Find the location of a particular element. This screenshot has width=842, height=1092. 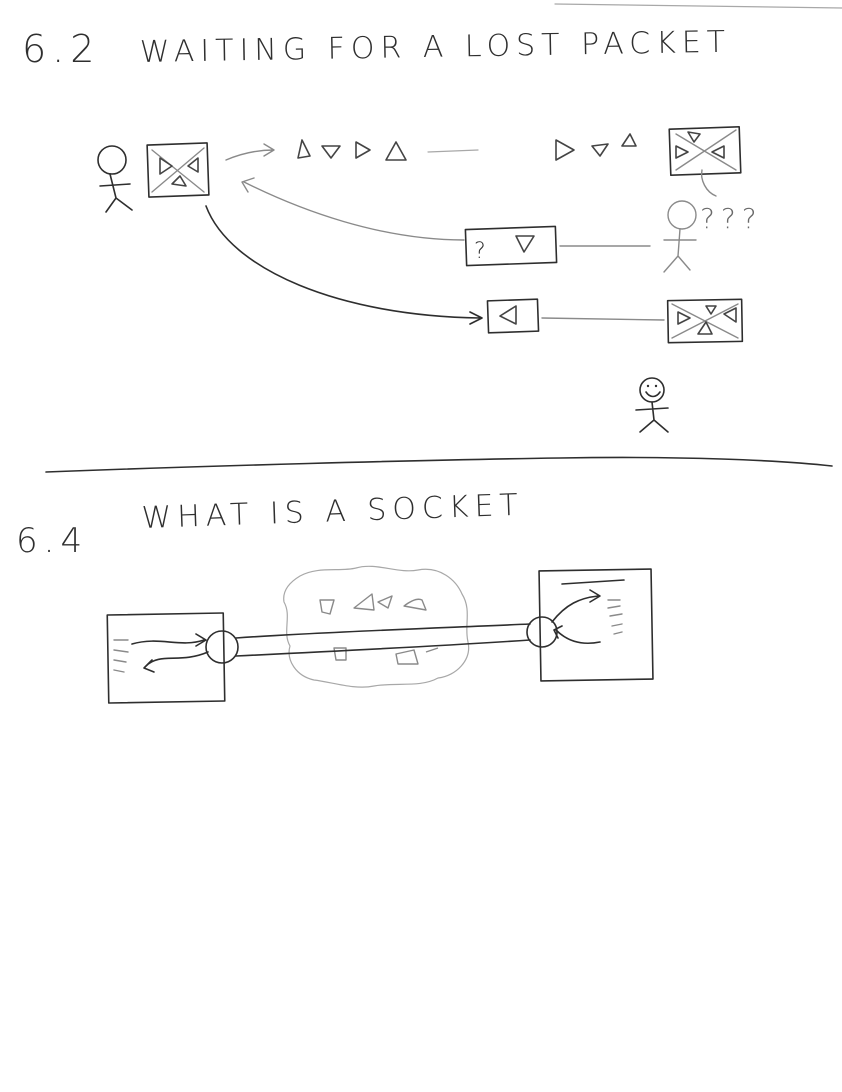

happy-figure-icon is located at coordinates (652, 405).